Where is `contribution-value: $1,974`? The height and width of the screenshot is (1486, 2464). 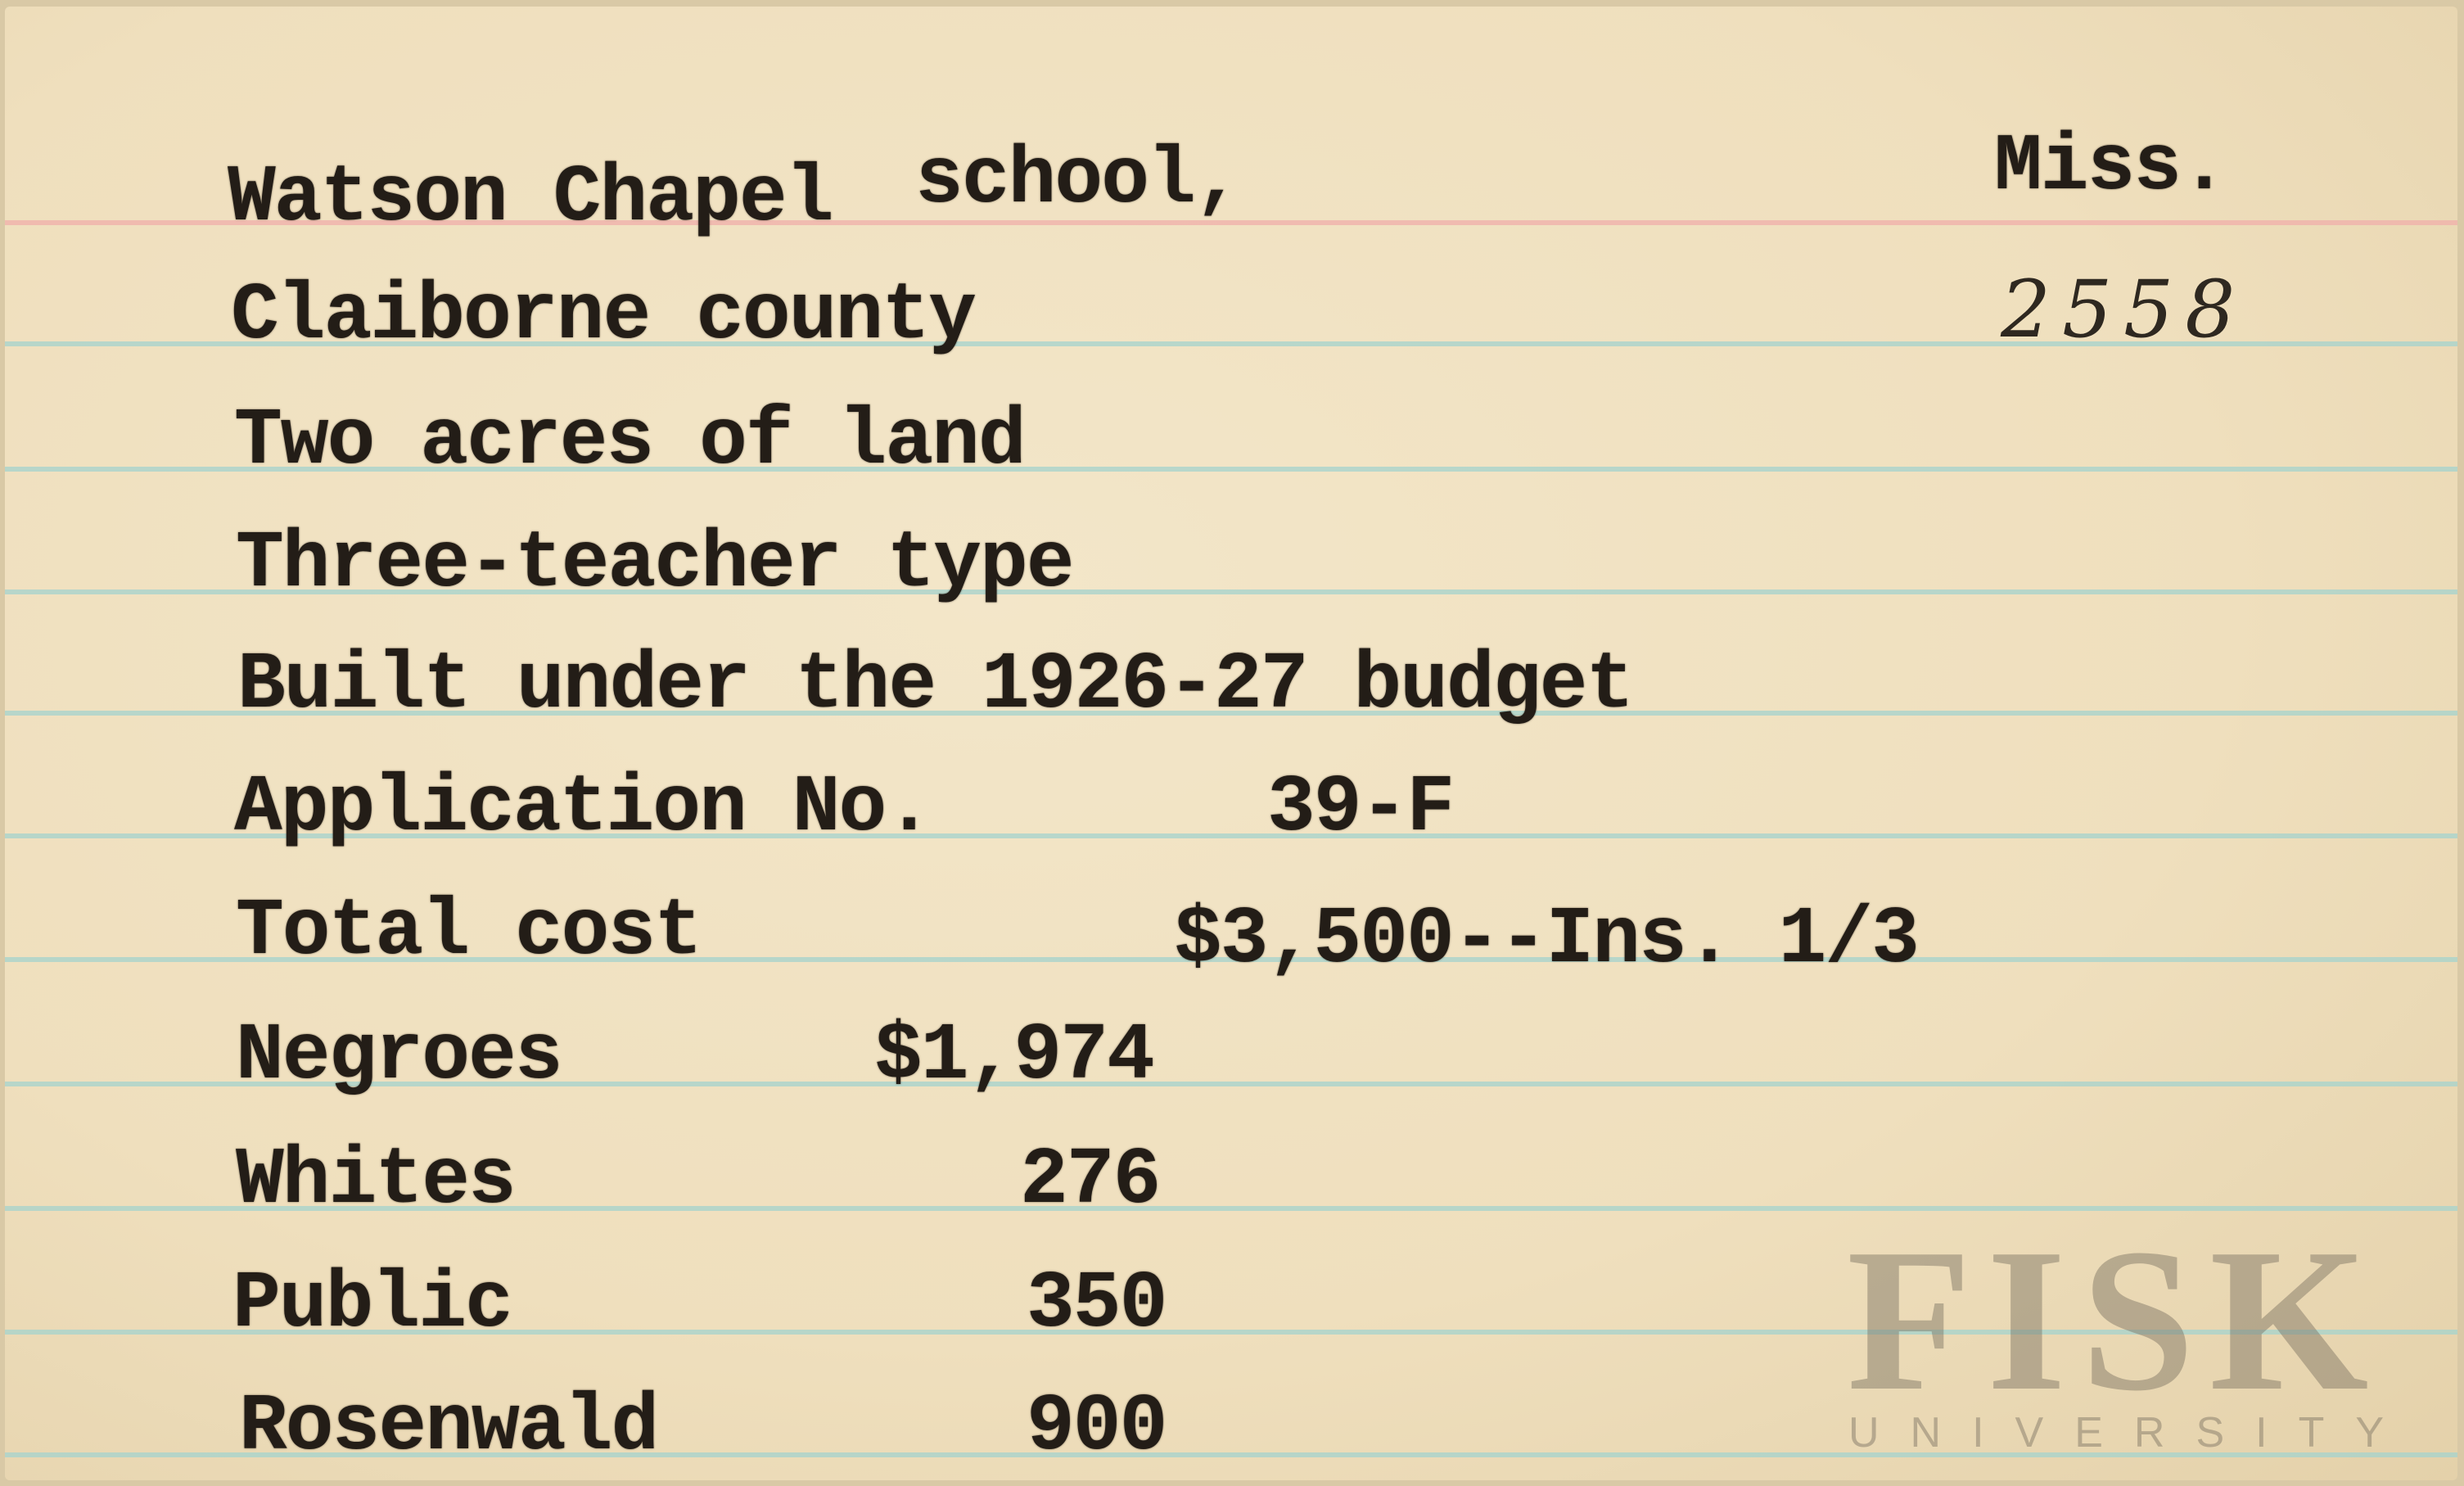
contribution-value: $1,974 is located at coordinates (1014, 1057).